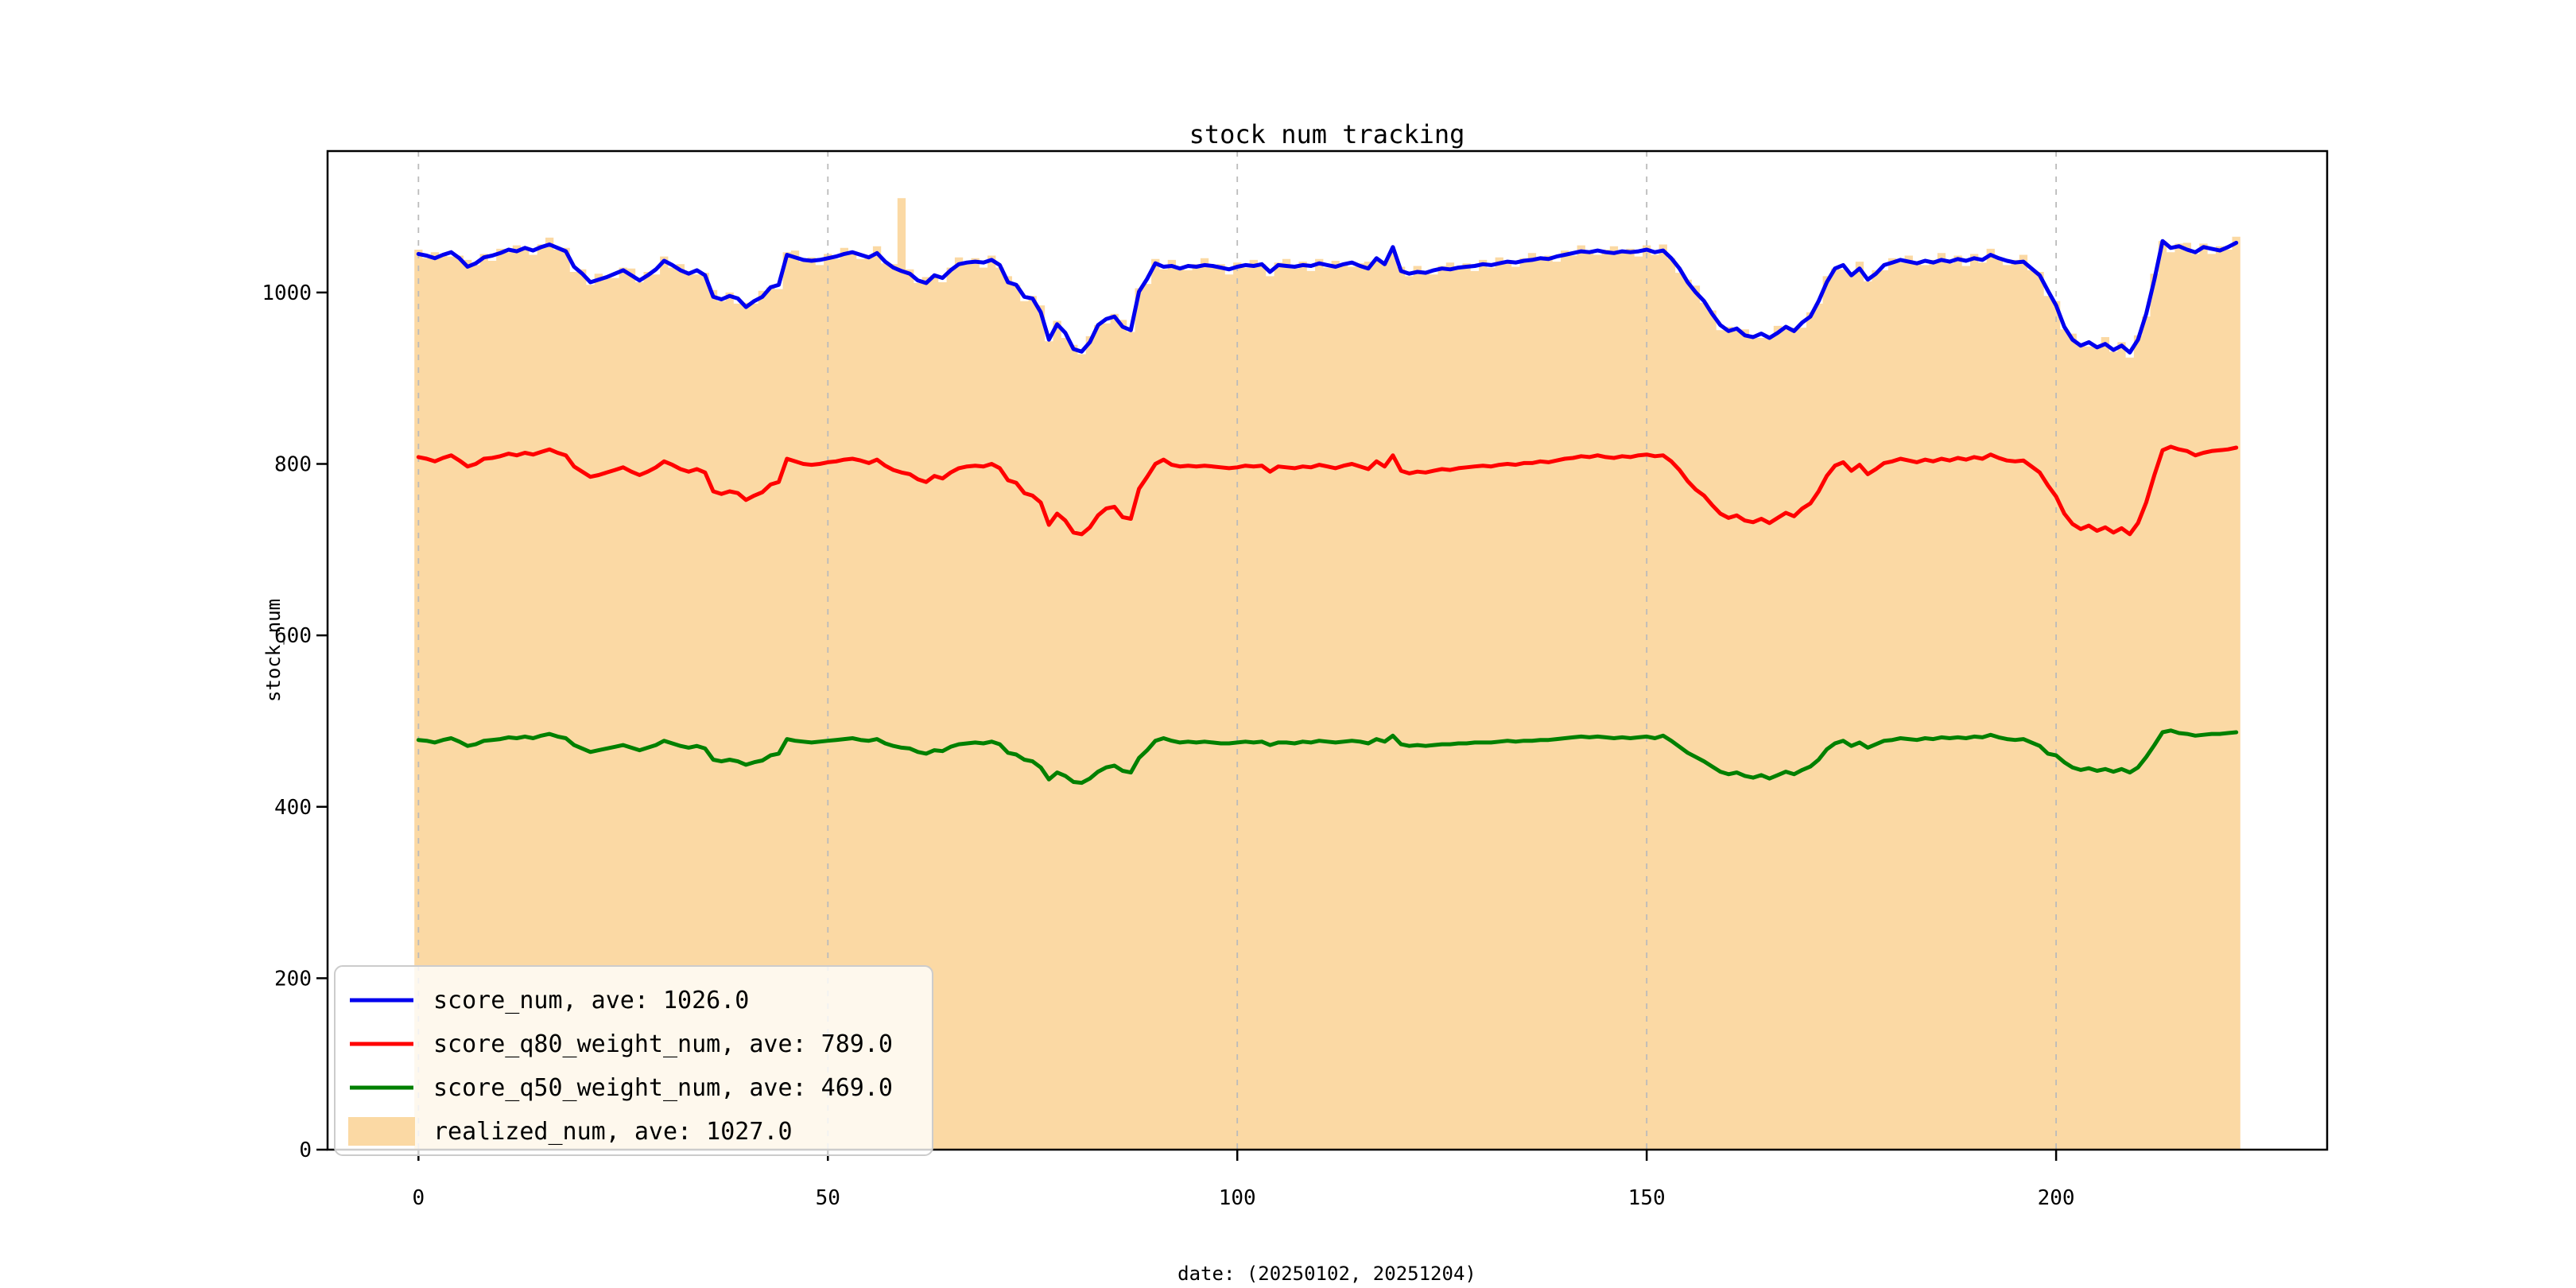  I want to click on y-axis-label: stock_num, so click(273, 650).